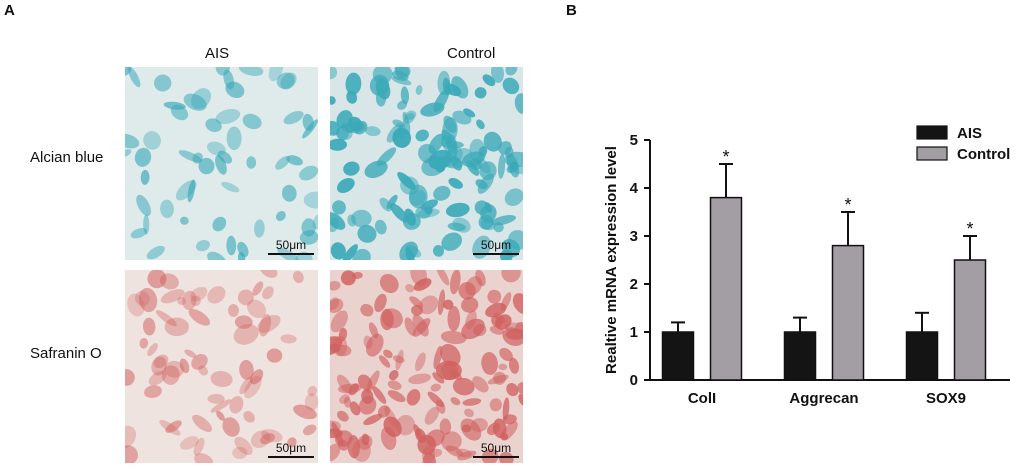 This screenshot has height=469, width=1024. Describe the element at coordinates (67, 157) in the screenshot. I see `row-label-alcian-blue: Alcian blue` at that location.